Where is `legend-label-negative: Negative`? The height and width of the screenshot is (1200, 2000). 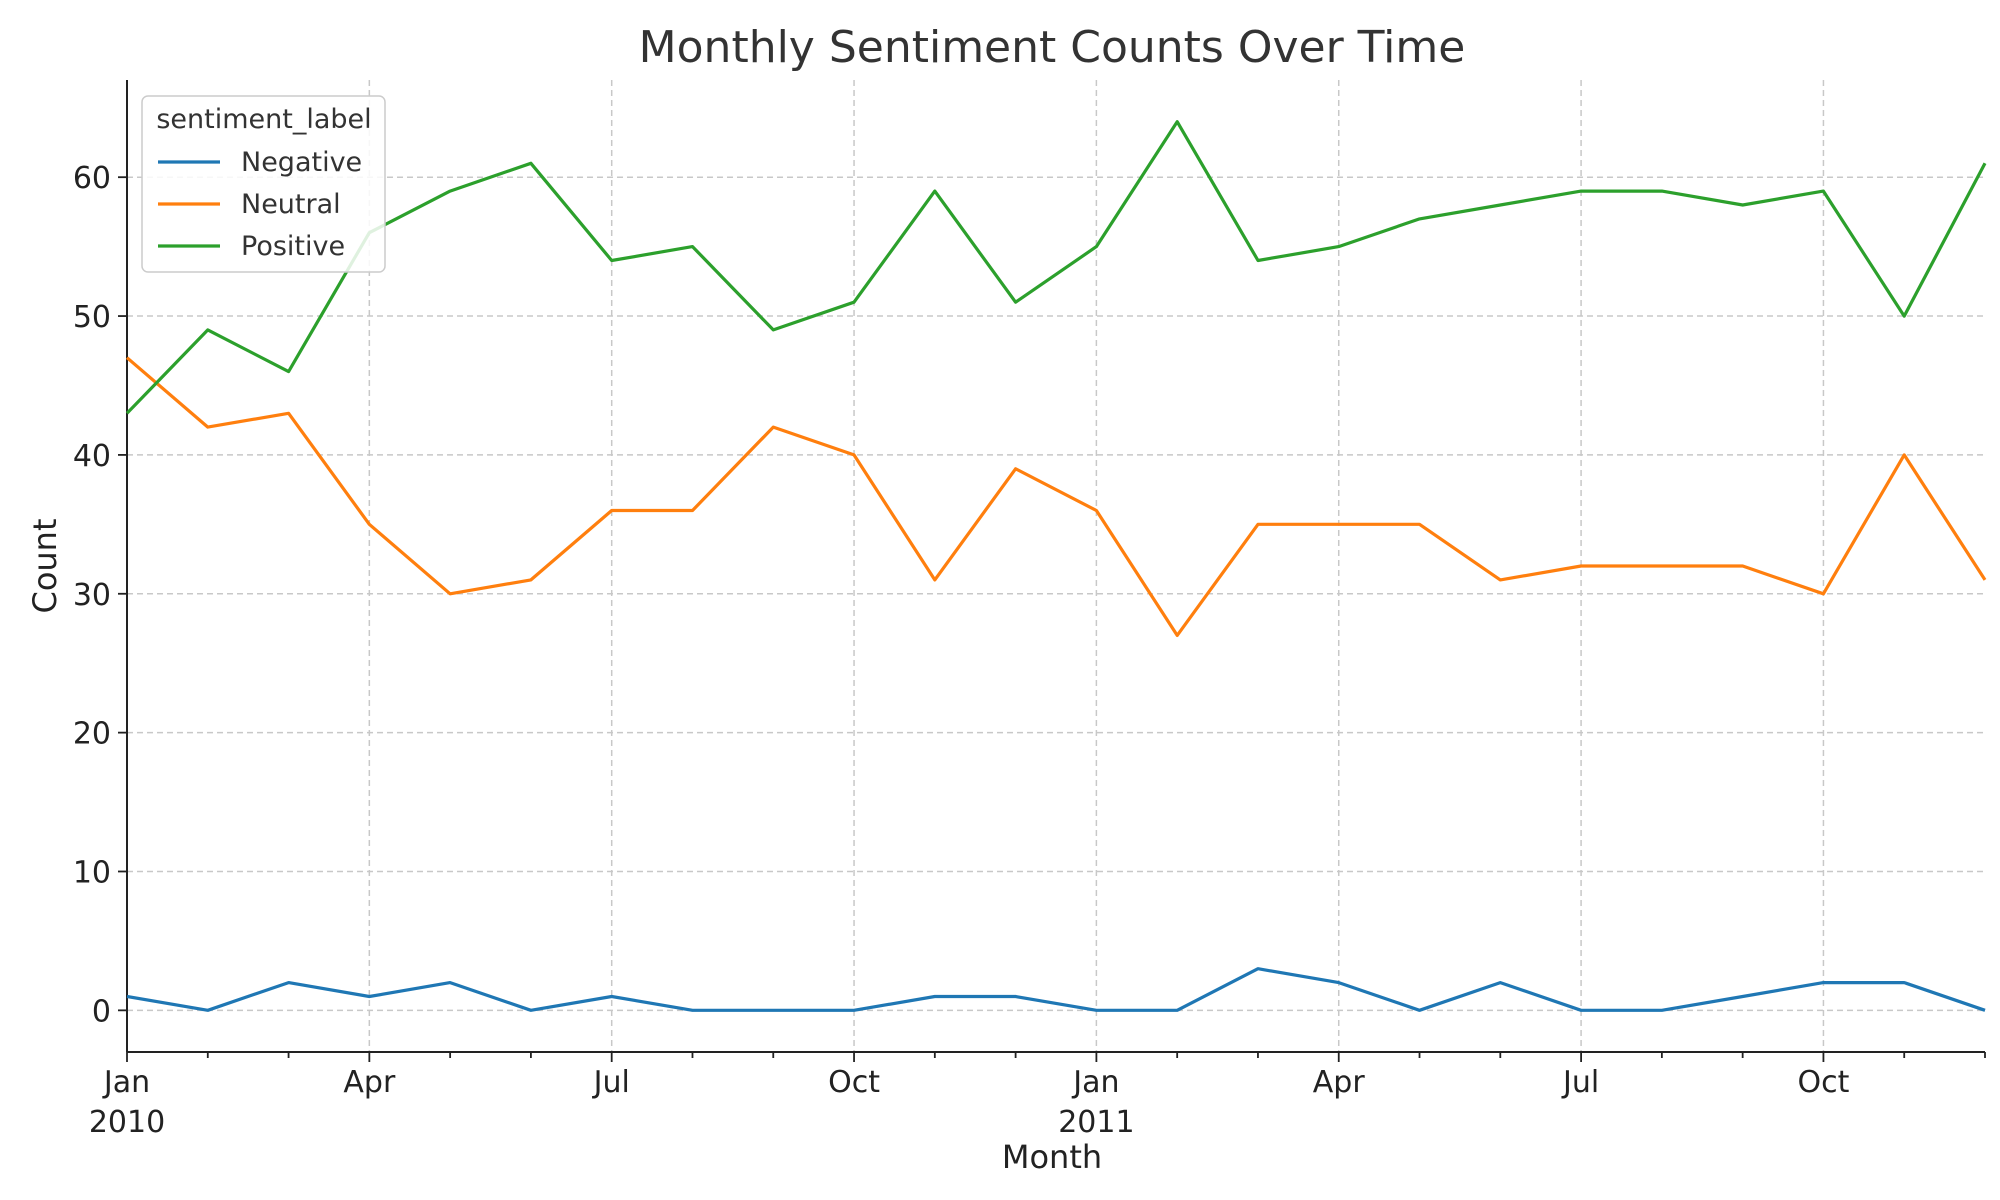 legend-label-negative: Negative is located at coordinates (301, 162).